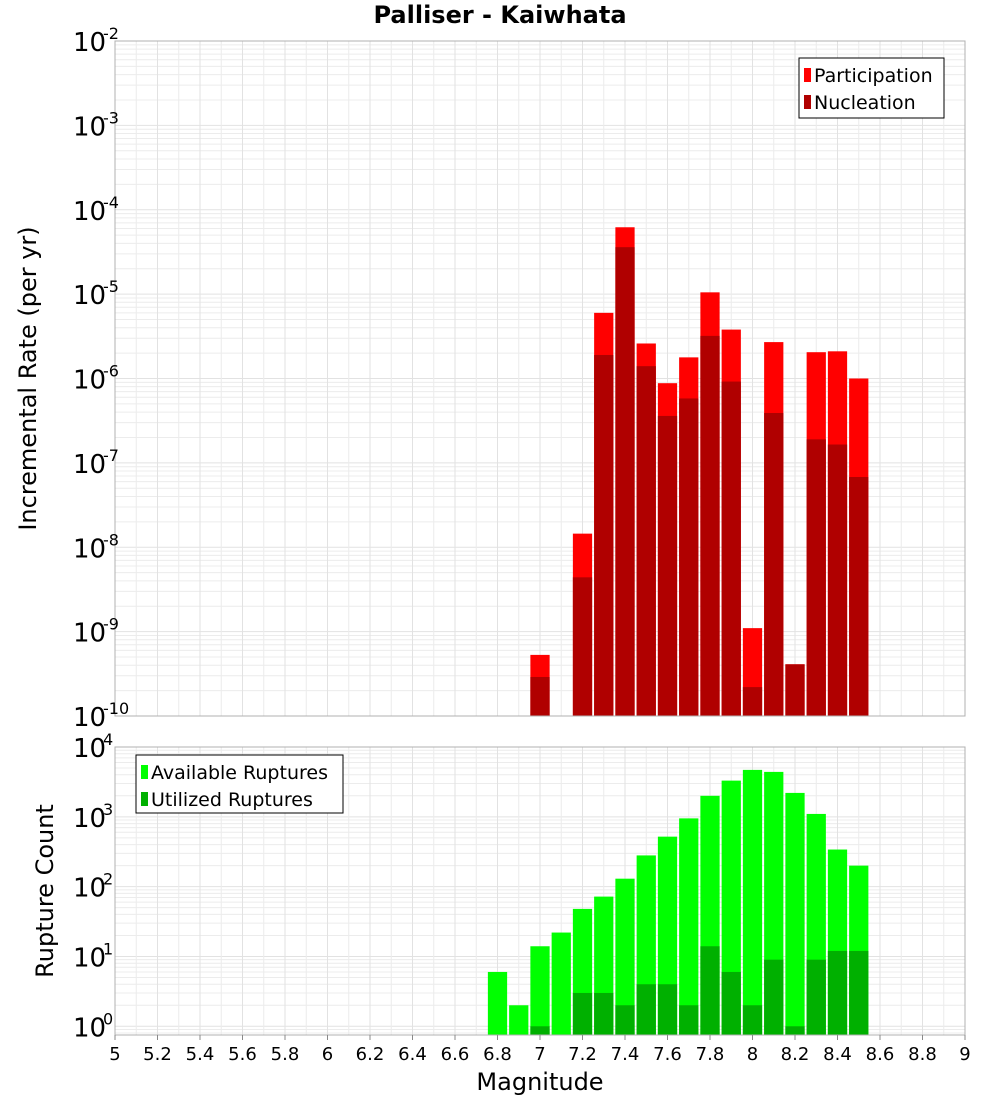 The image size is (1000, 1100). Describe the element at coordinates (625, 1054) in the screenshot. I see `x-tick-label: 7.4` at that location.